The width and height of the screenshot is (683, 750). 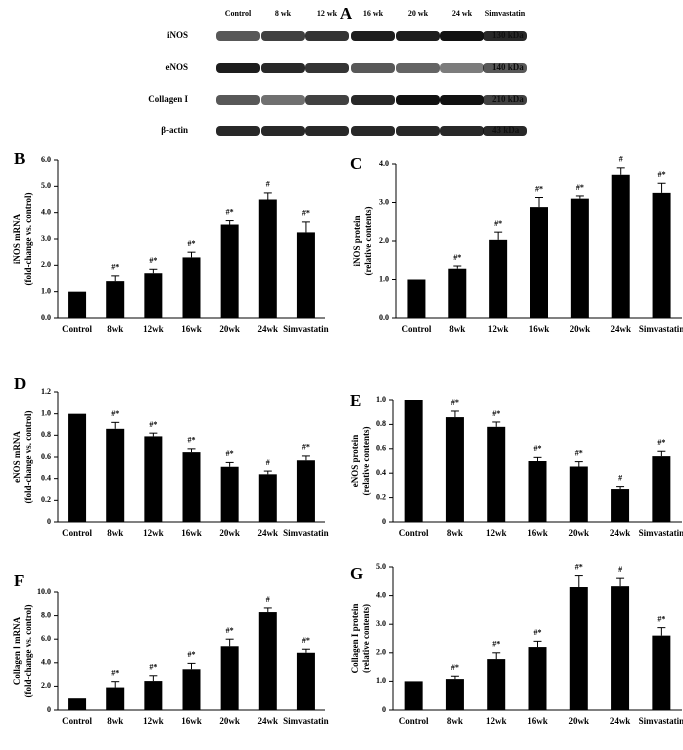 What do you see at coordinates (28, 238) in the screenshot?
I see `y-axis-label: (fold-change vs. control)` at bounding box center [28, 238].